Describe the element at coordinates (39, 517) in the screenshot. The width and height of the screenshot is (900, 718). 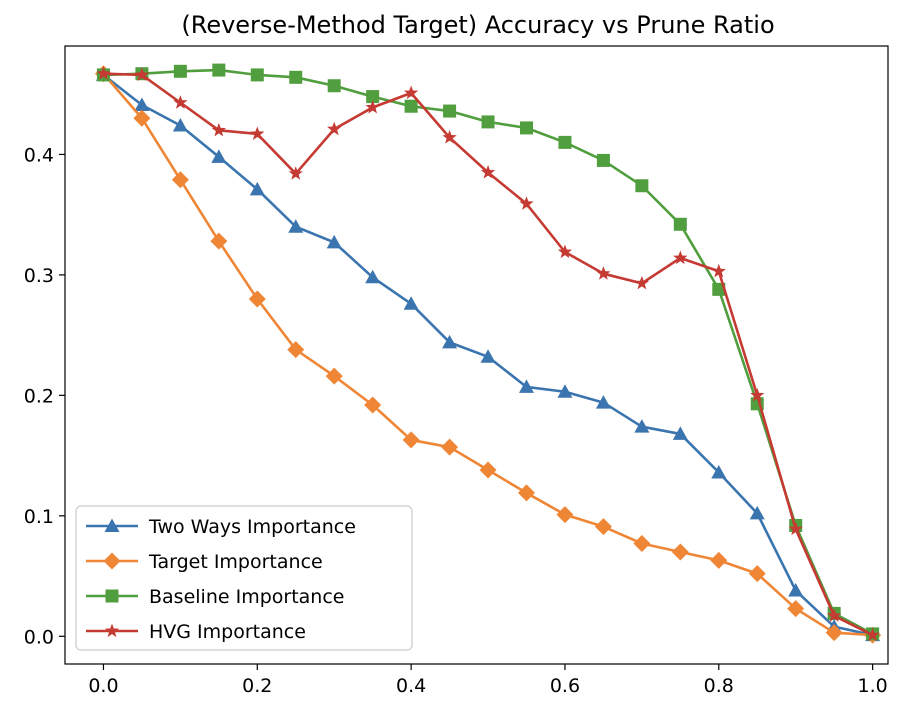
I see `y-tick-label: 0.1` at that location.